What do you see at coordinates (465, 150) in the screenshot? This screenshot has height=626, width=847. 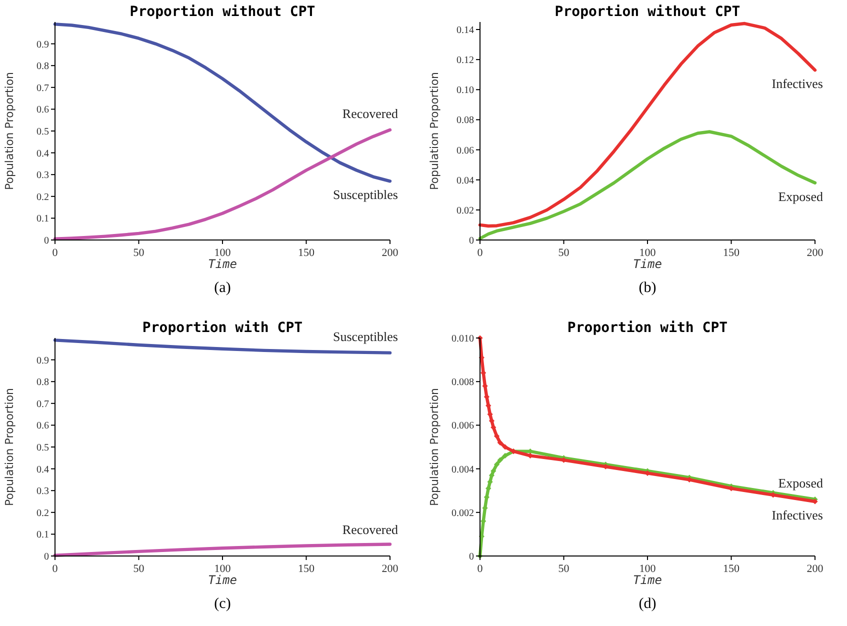 I see `y-tick-label: 0.06` at bounding box center [465, 150].